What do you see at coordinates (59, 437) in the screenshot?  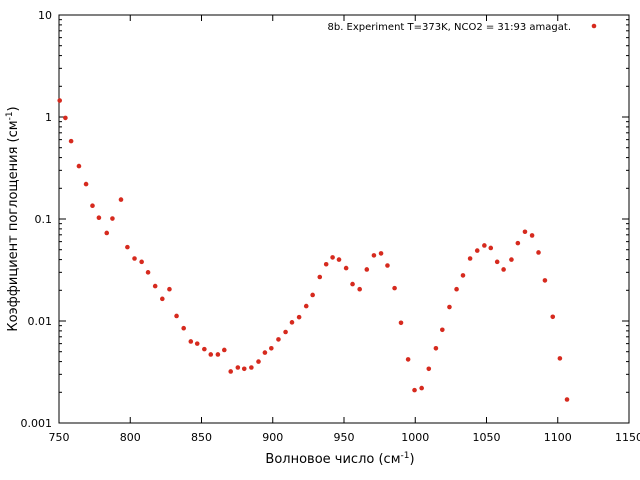 I see `x-tick-label: 750` at bounding box center [59, 437].